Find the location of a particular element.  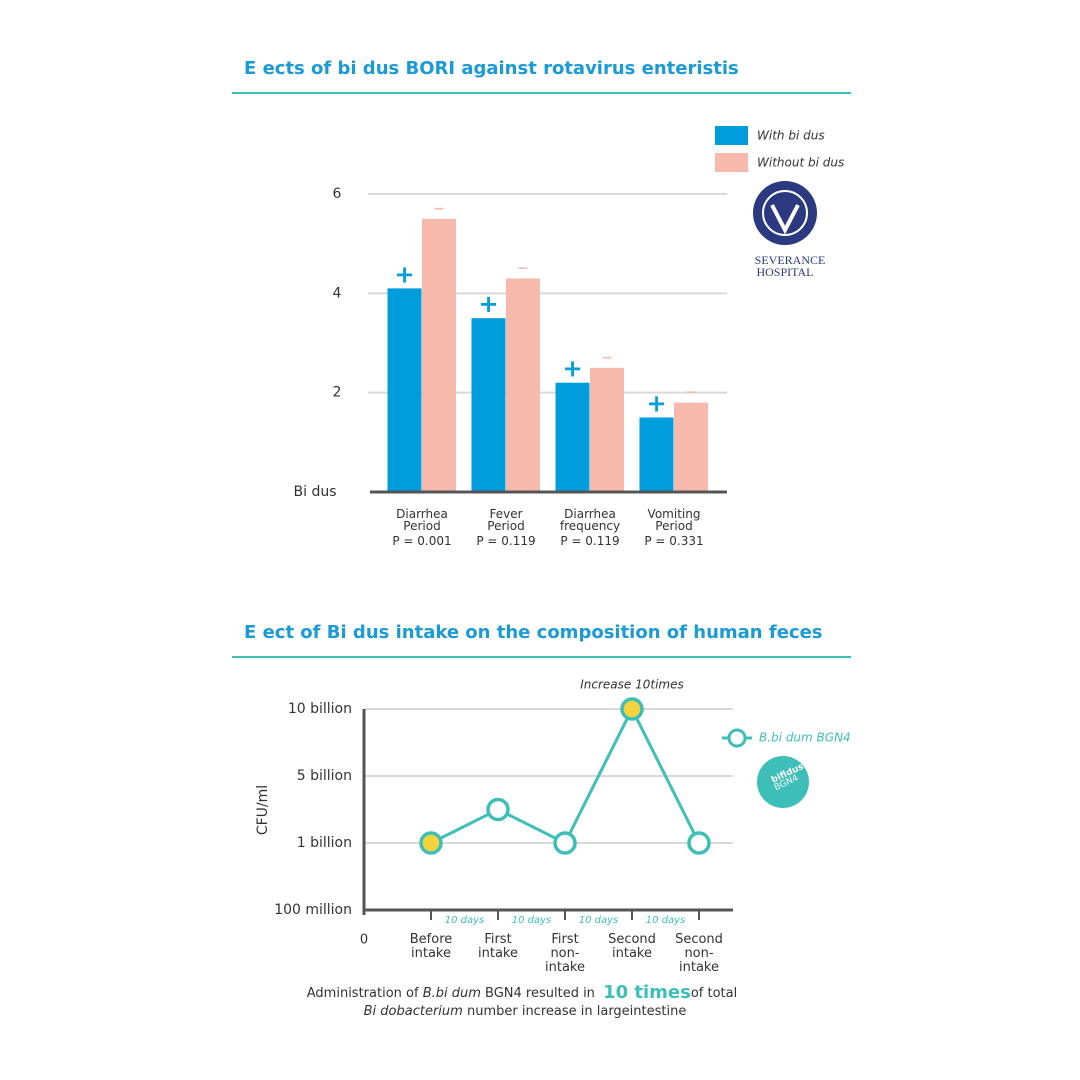

x-tick-label: Diarrhea frequency is located at coordinates (590, 520).